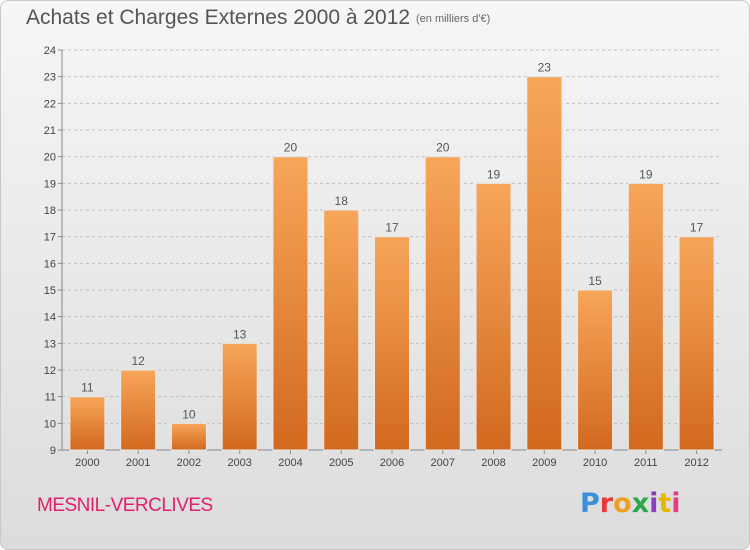 This screenshot has width=750, height=550. Describe the element at coordinates (50, 344) in the screenshot. I see `y-tick-label: 13` at that location.